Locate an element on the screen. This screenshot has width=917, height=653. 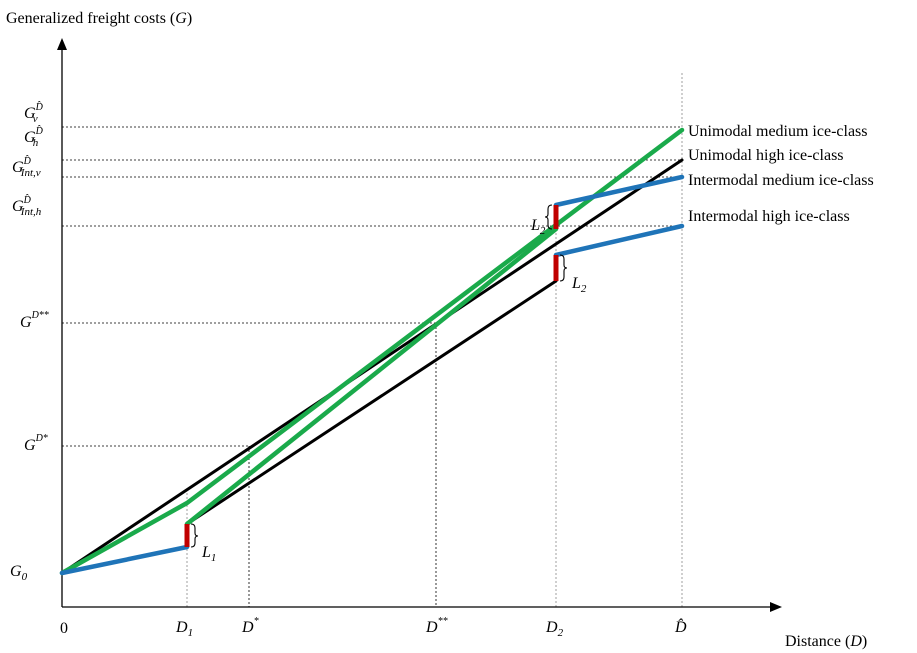
ytick-gd-star: GD* is located at coordinates (36, 443).